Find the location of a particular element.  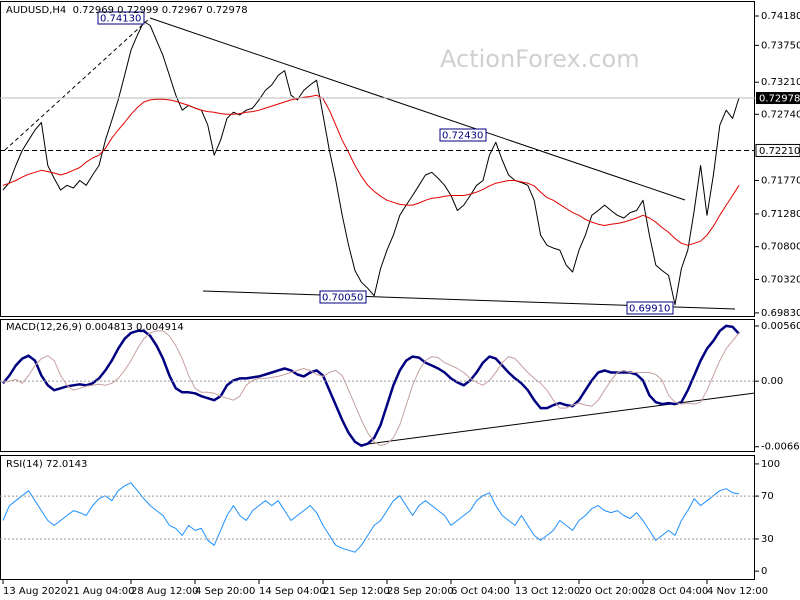

y-tick-label: 0.69830 is located at coordinates (780, 313).